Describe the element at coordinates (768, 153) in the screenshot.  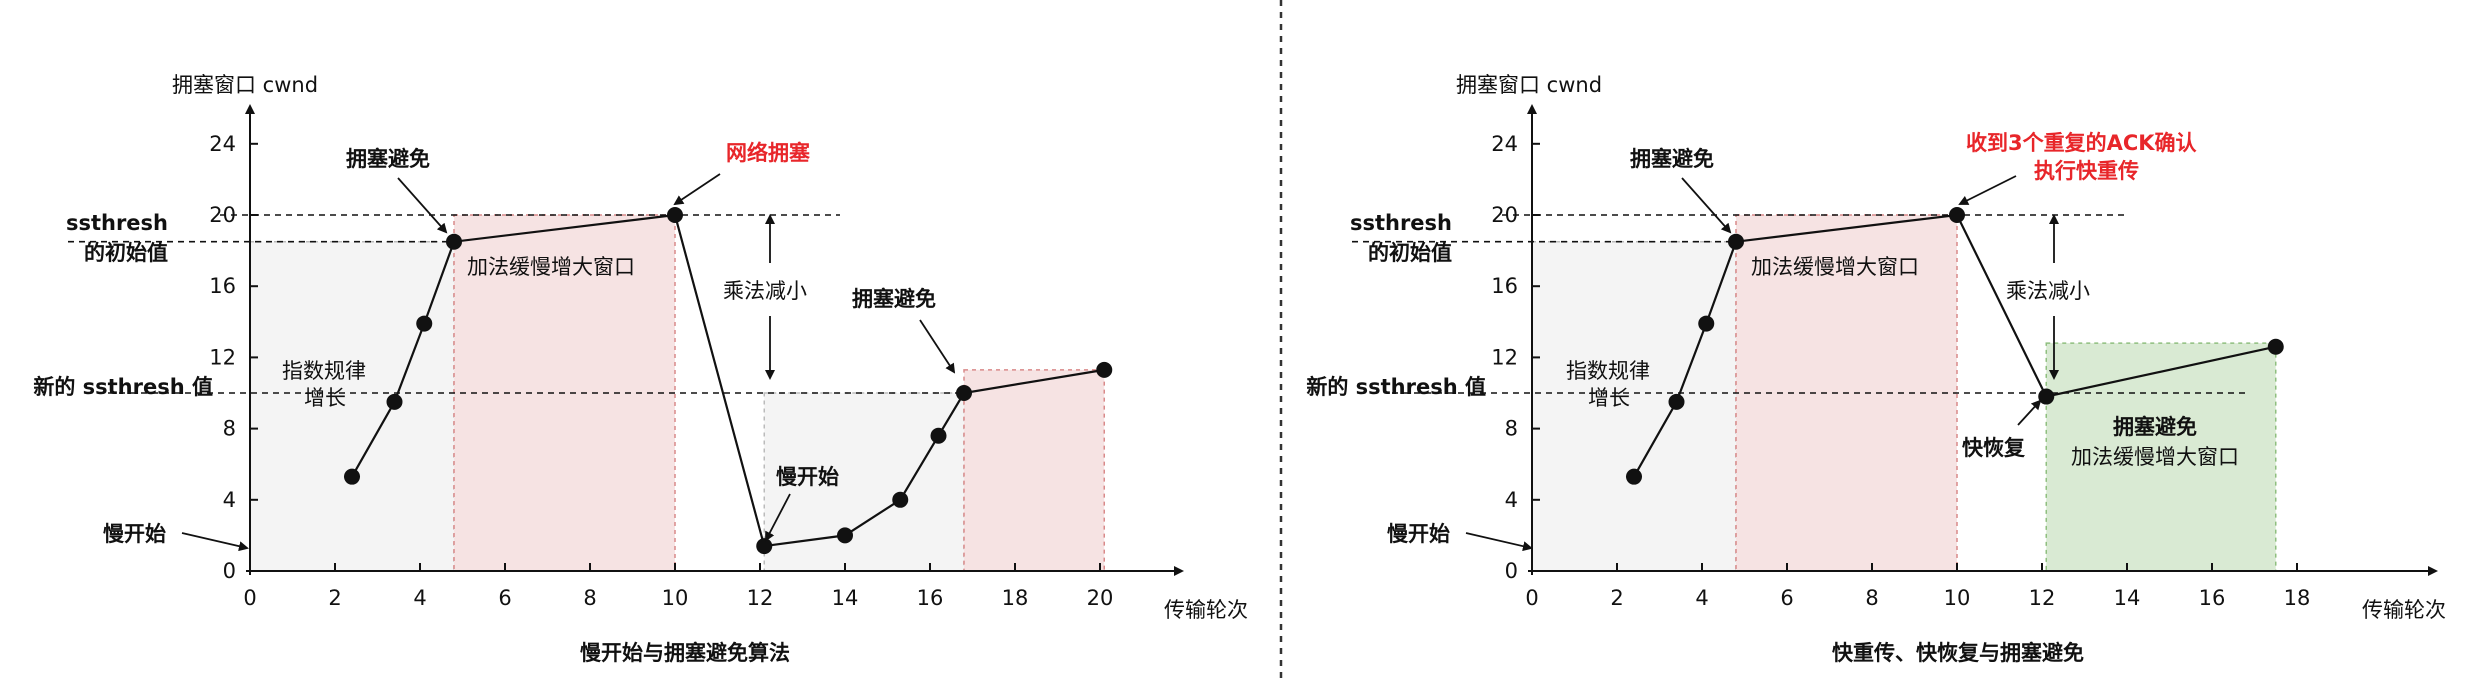
I see `annotation-network-congestion: 网络拥塞` at that location.